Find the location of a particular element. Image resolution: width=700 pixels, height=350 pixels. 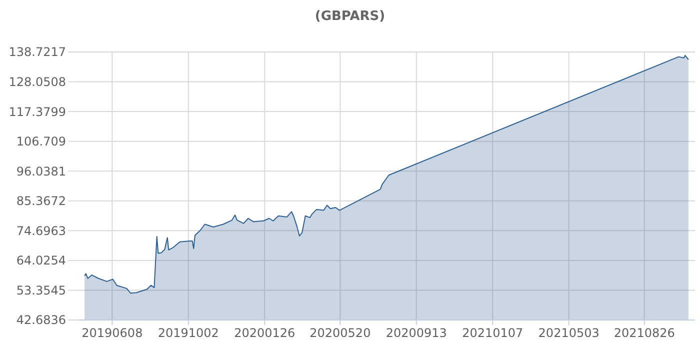

x-tick-label: 20200520 is located at coordinates (340, 333).